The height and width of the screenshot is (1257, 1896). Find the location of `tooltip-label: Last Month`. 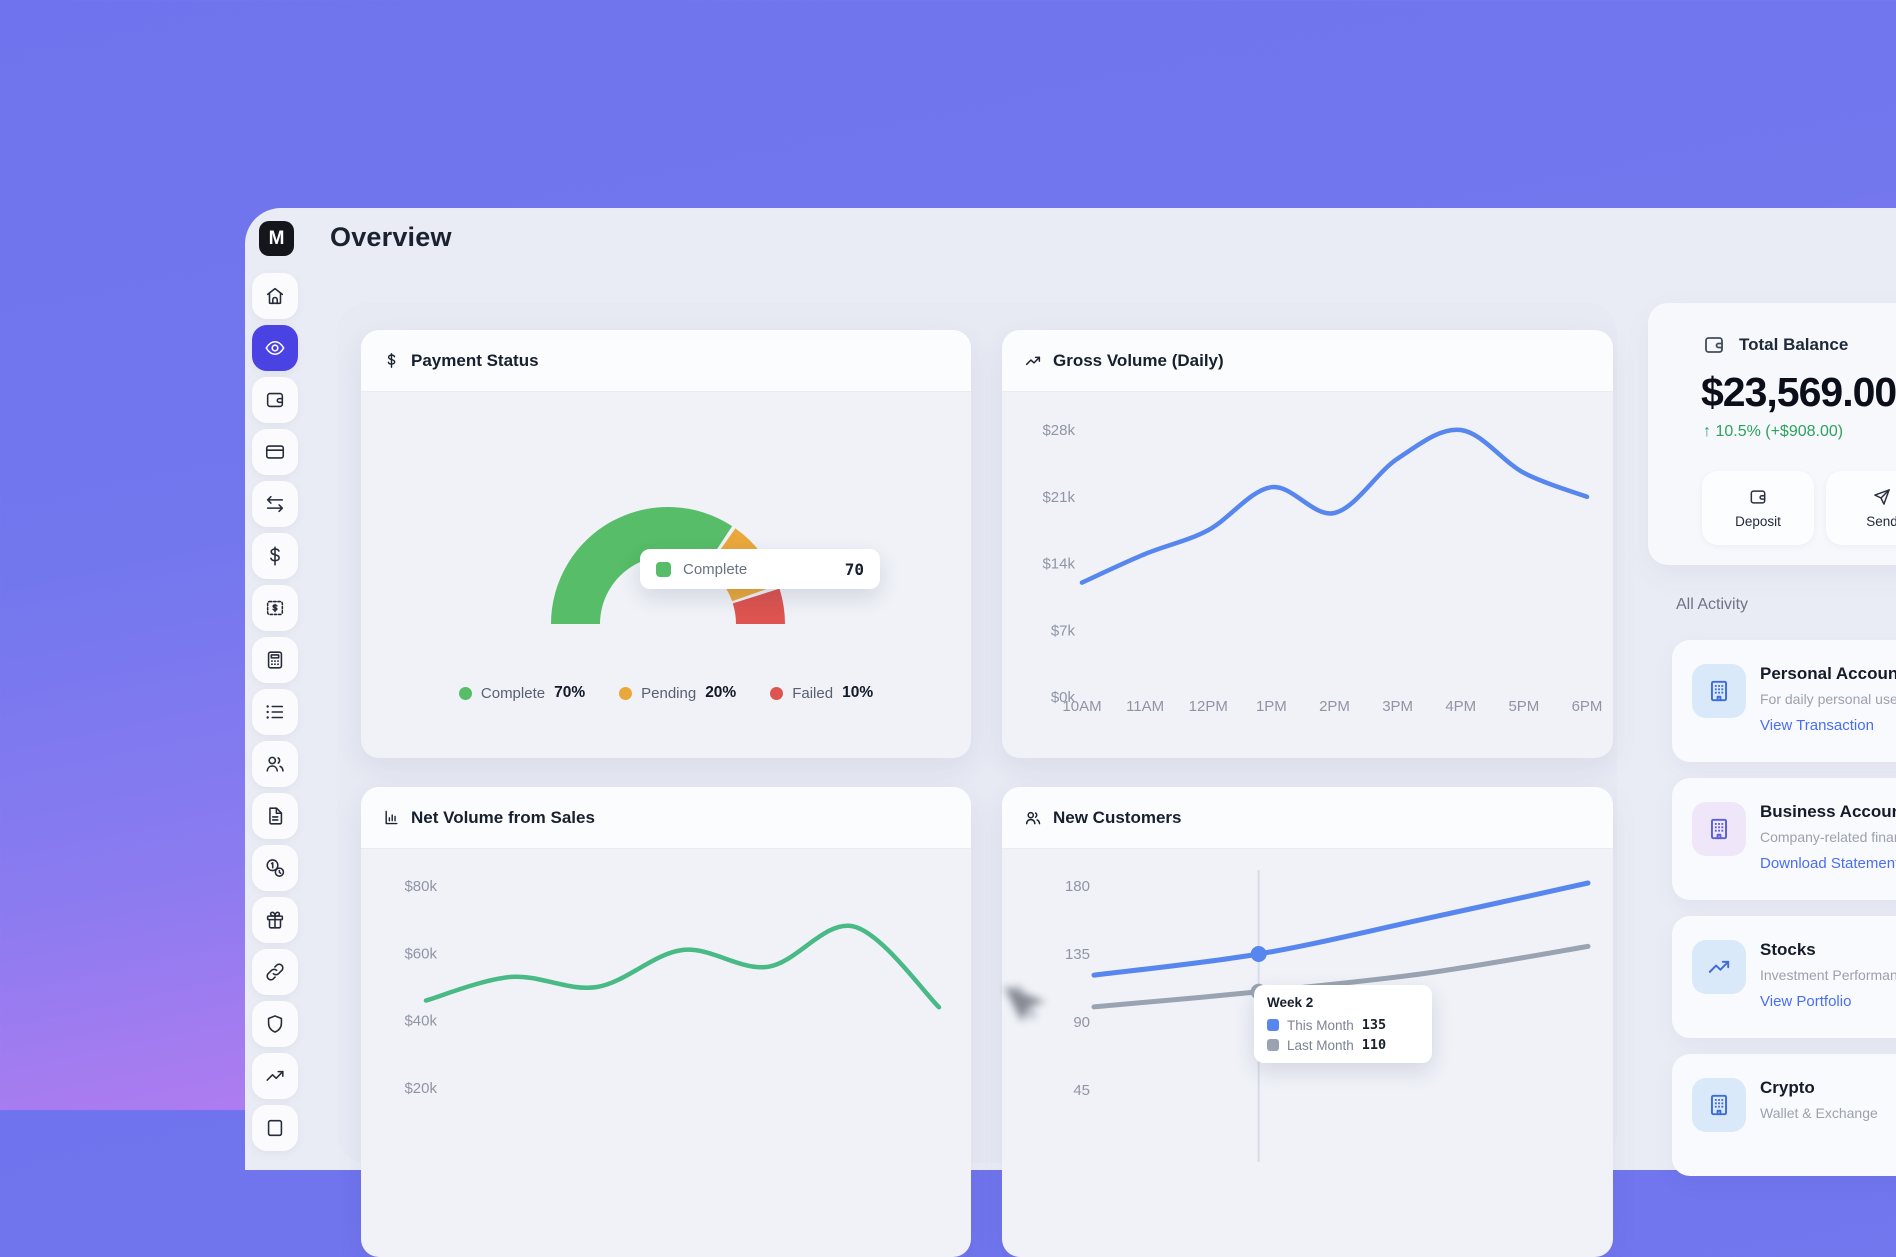

tooltip-label: Last Month is located at coordinates (1320, 1045).